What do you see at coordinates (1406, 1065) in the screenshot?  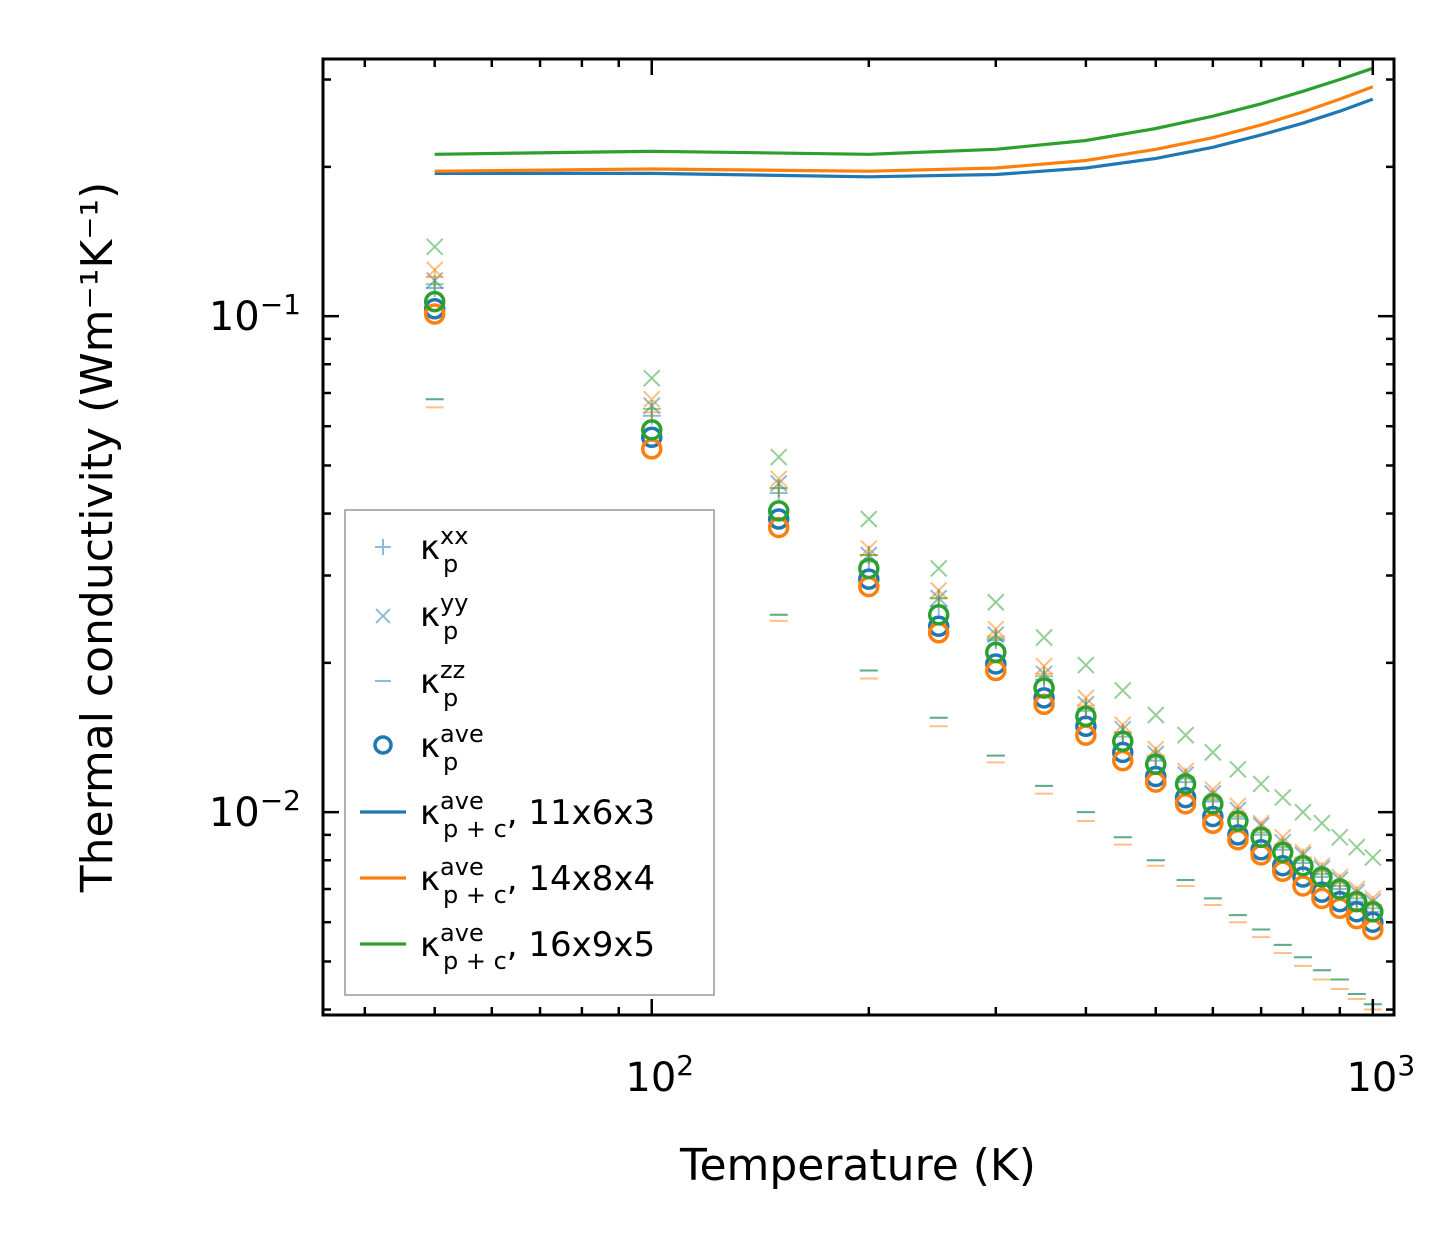 I see `x-tick-label-exp: 3` at bounding box center [1406, 1065].